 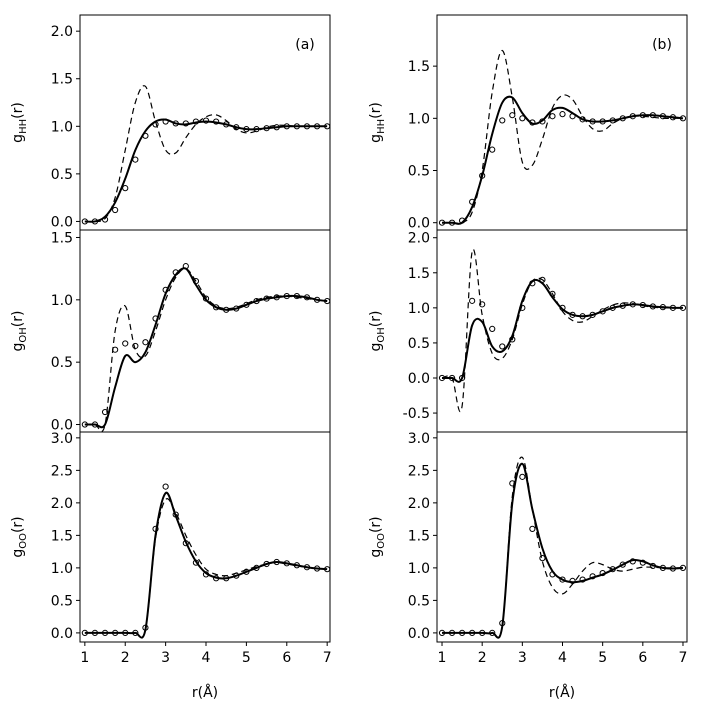 I want to click on plot-frame, so click(x=562, y=122).